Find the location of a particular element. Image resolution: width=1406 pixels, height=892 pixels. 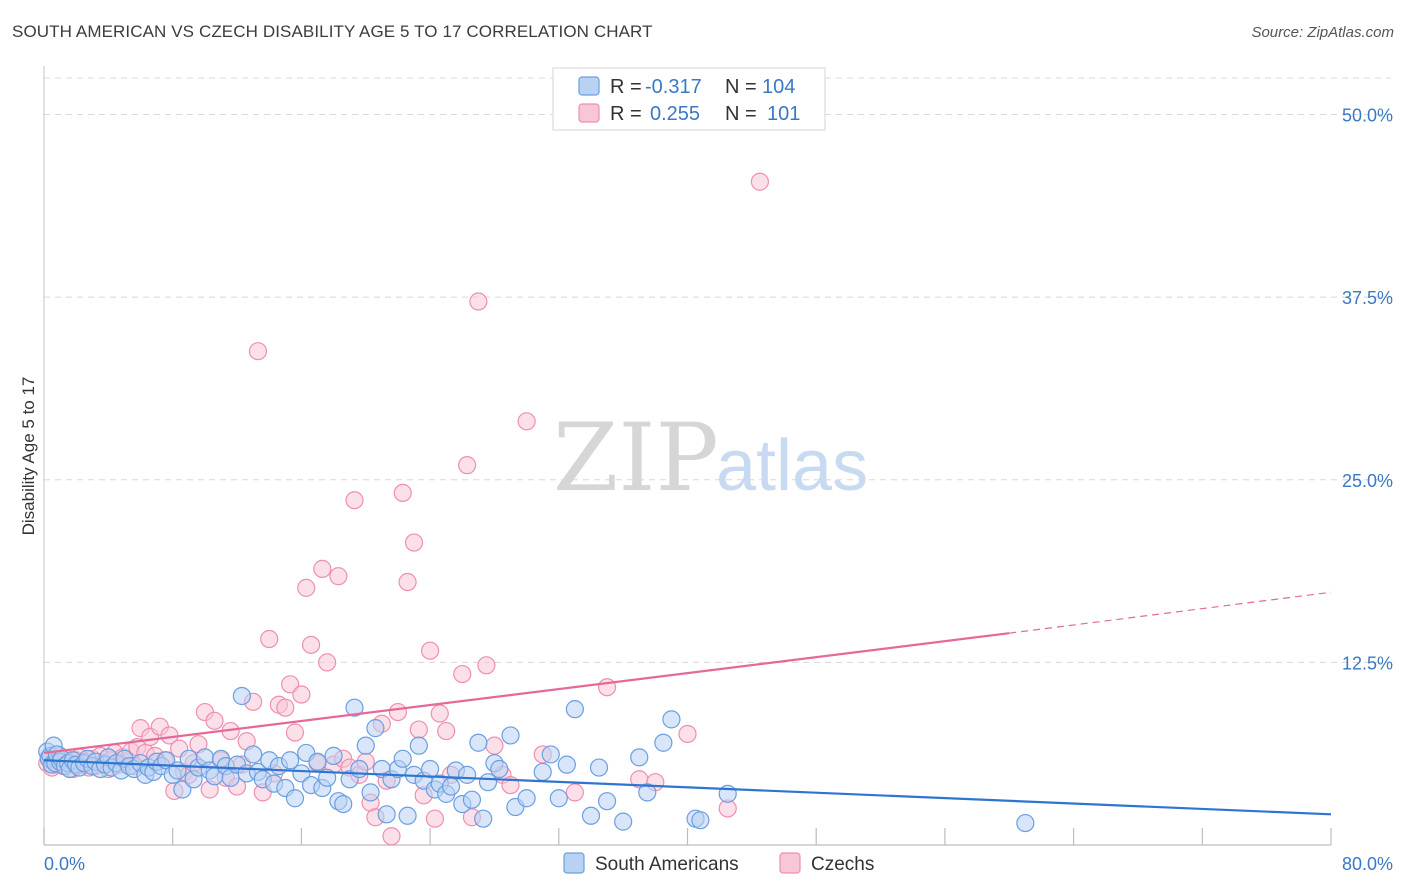

y-axis-title: Disability Age 5 to 17 is located at coordinates (28, 456).